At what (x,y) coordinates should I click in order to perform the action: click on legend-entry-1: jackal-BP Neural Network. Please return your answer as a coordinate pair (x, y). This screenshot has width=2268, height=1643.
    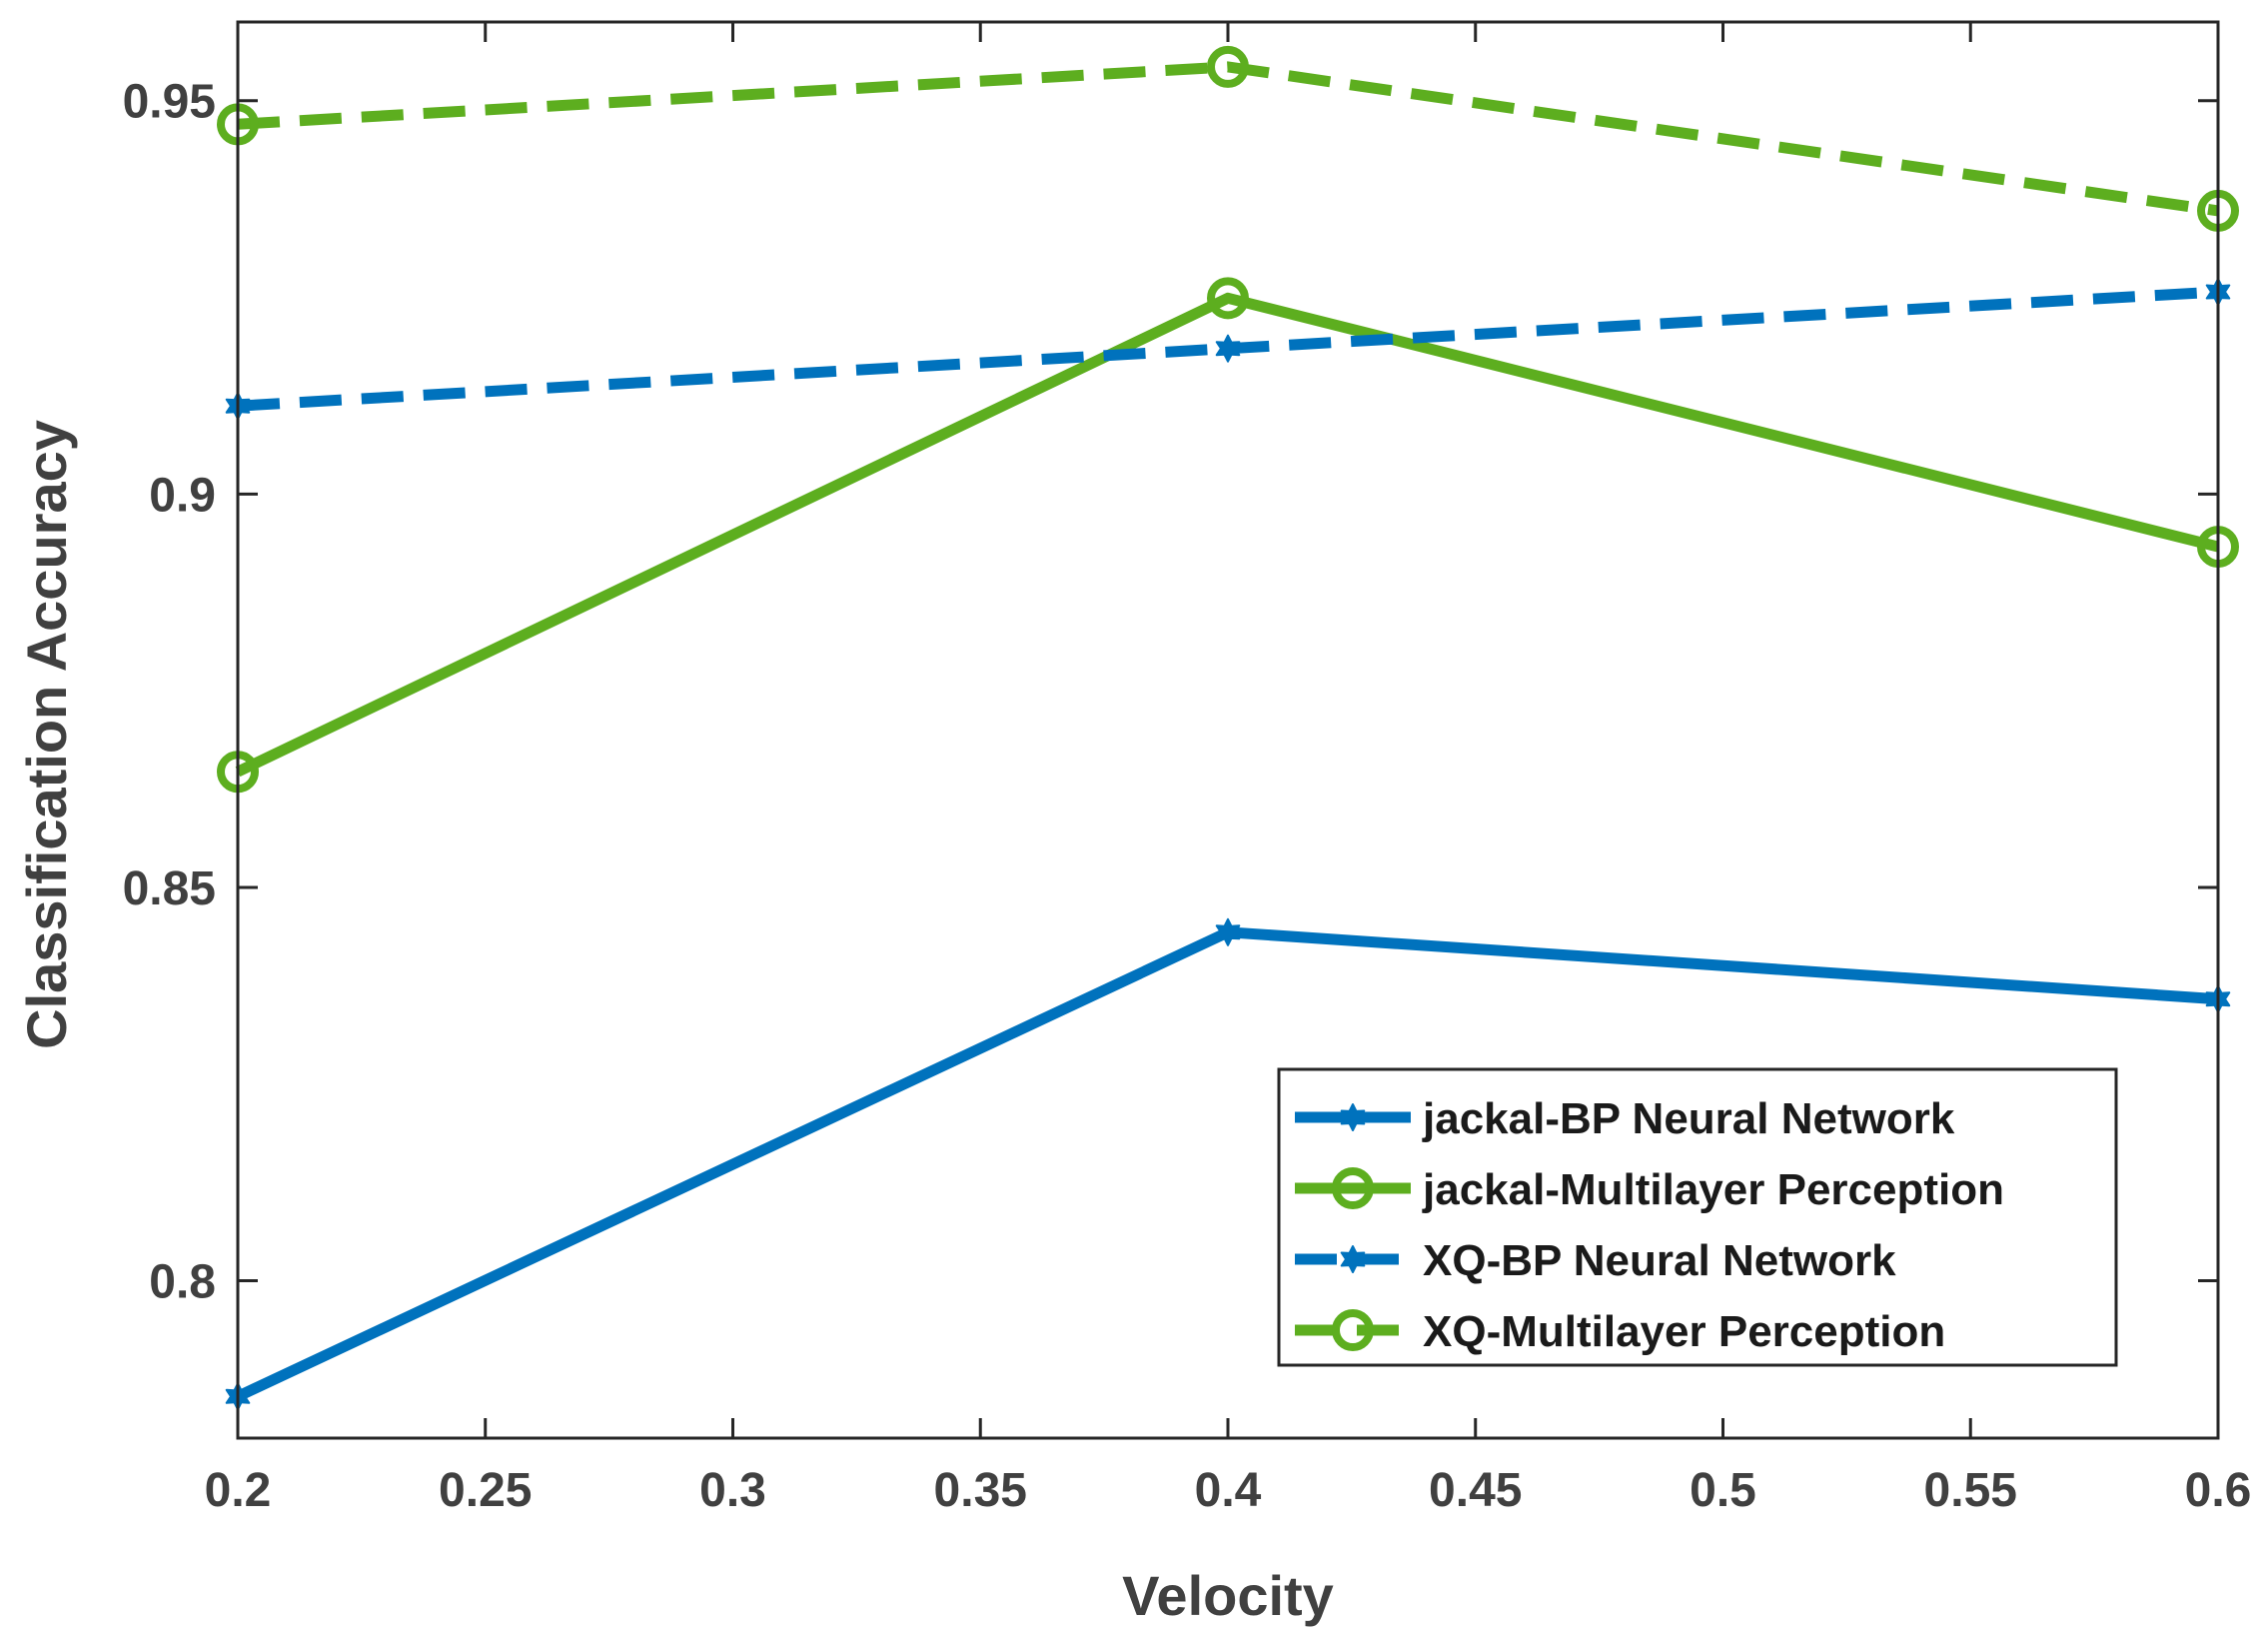
    Looking at the image, I should click on (1625, 1118).